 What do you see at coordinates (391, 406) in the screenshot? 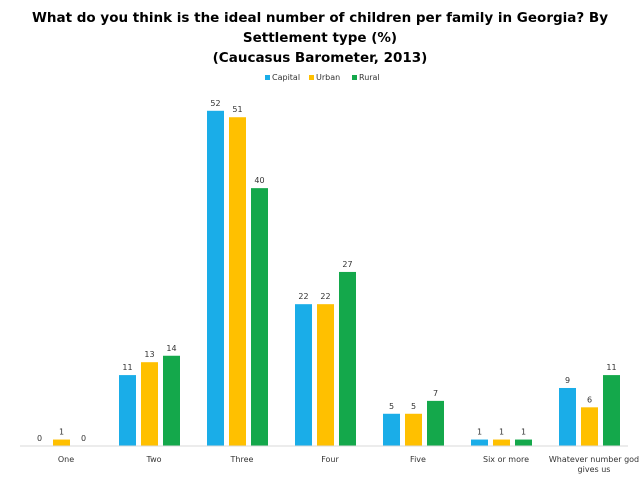
I see `data-label-capital-4: 5` at bounding box center [391, 406].